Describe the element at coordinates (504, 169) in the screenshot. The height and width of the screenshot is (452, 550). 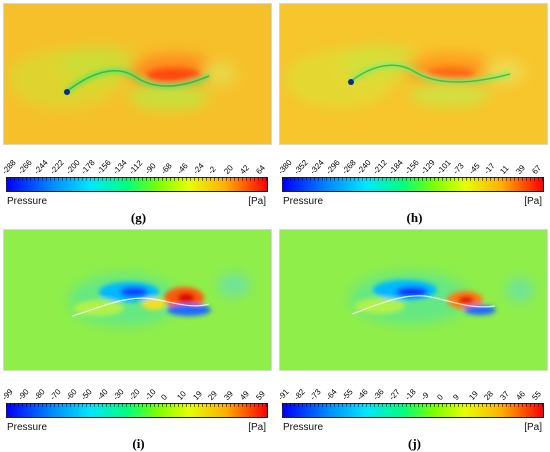
I see `tick-label: 11` at that location.